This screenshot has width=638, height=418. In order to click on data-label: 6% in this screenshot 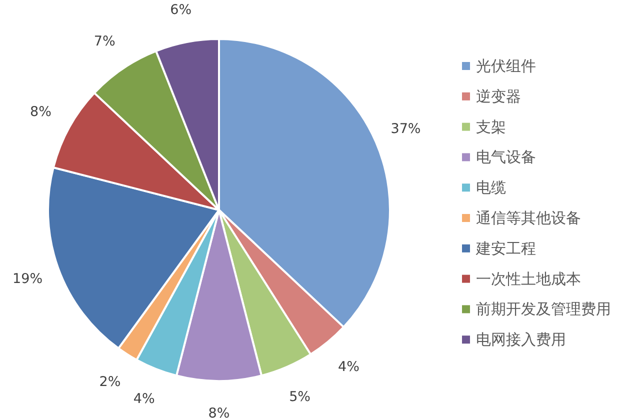, I will do `click(181, 10)`.